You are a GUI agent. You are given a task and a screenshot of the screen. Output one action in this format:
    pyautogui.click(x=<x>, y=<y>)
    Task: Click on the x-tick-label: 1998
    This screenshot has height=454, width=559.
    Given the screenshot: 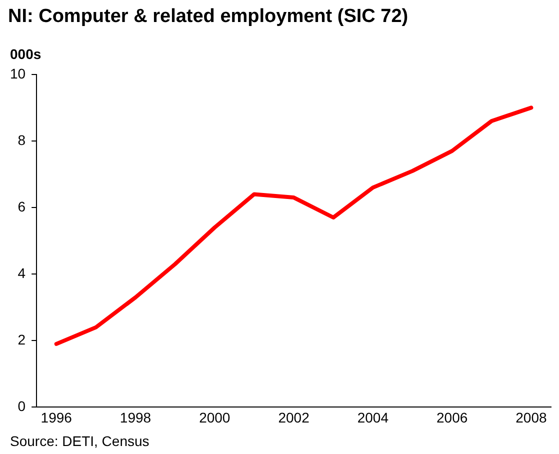 What is the action you would take?
    pyautogui.click(x=136, y=417)
    